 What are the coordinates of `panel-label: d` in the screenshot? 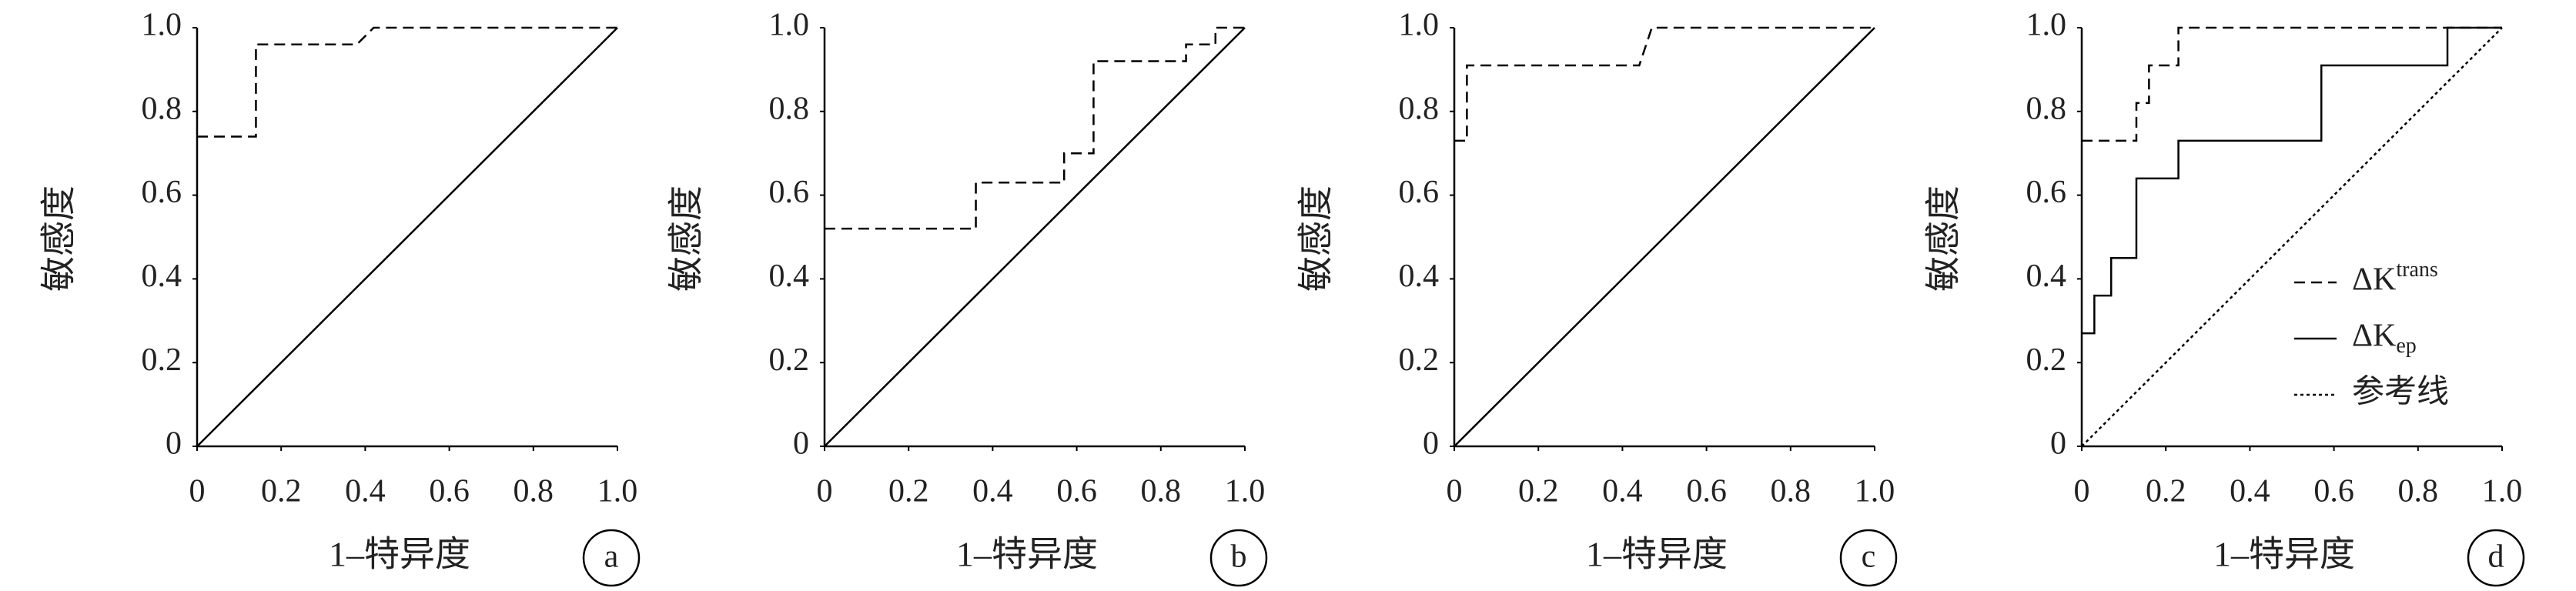 It's located at (2496, 557).